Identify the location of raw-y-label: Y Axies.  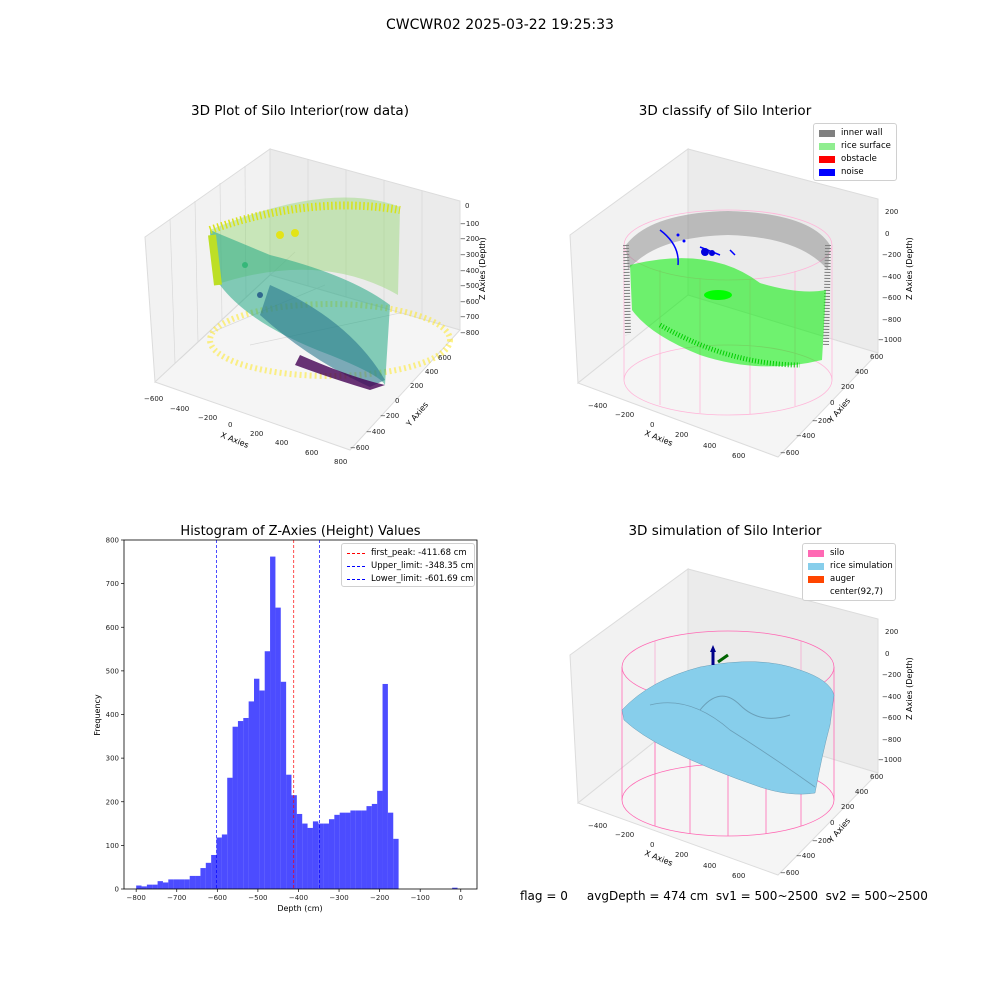
(417, 414).